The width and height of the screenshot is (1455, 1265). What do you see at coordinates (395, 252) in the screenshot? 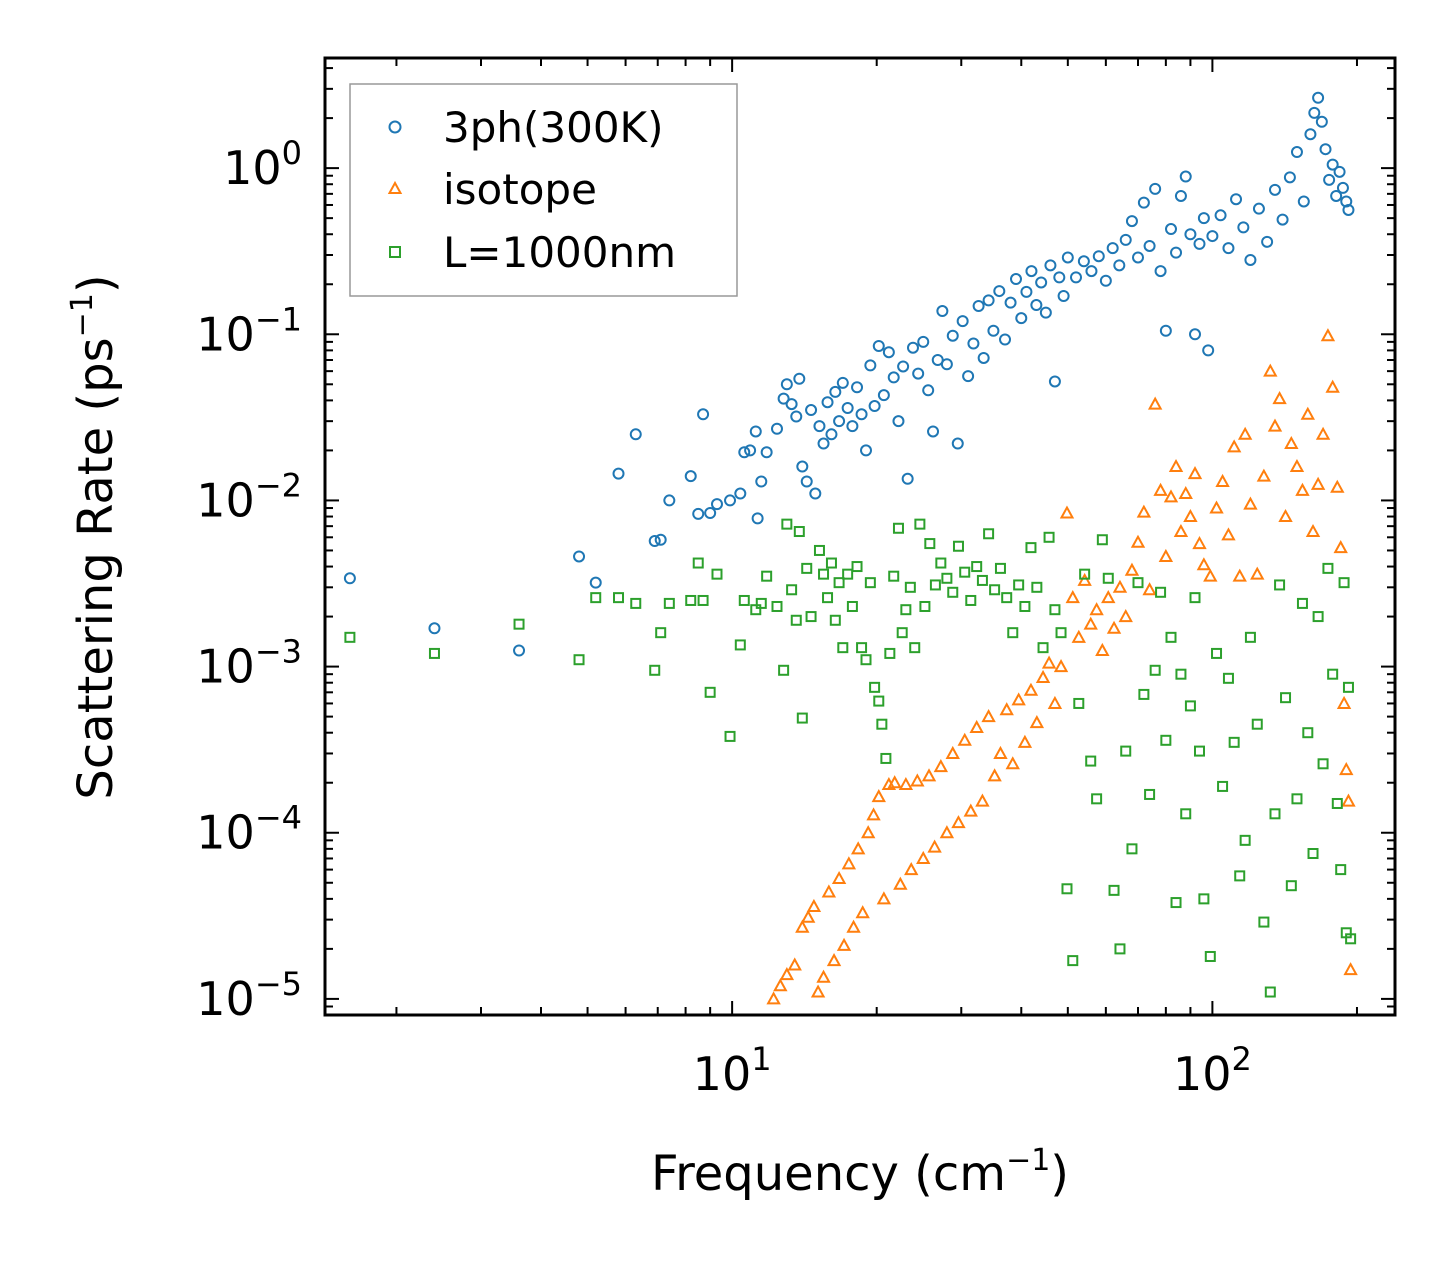
I see `legend-marker-boundary` at bounding box center [395, 252].